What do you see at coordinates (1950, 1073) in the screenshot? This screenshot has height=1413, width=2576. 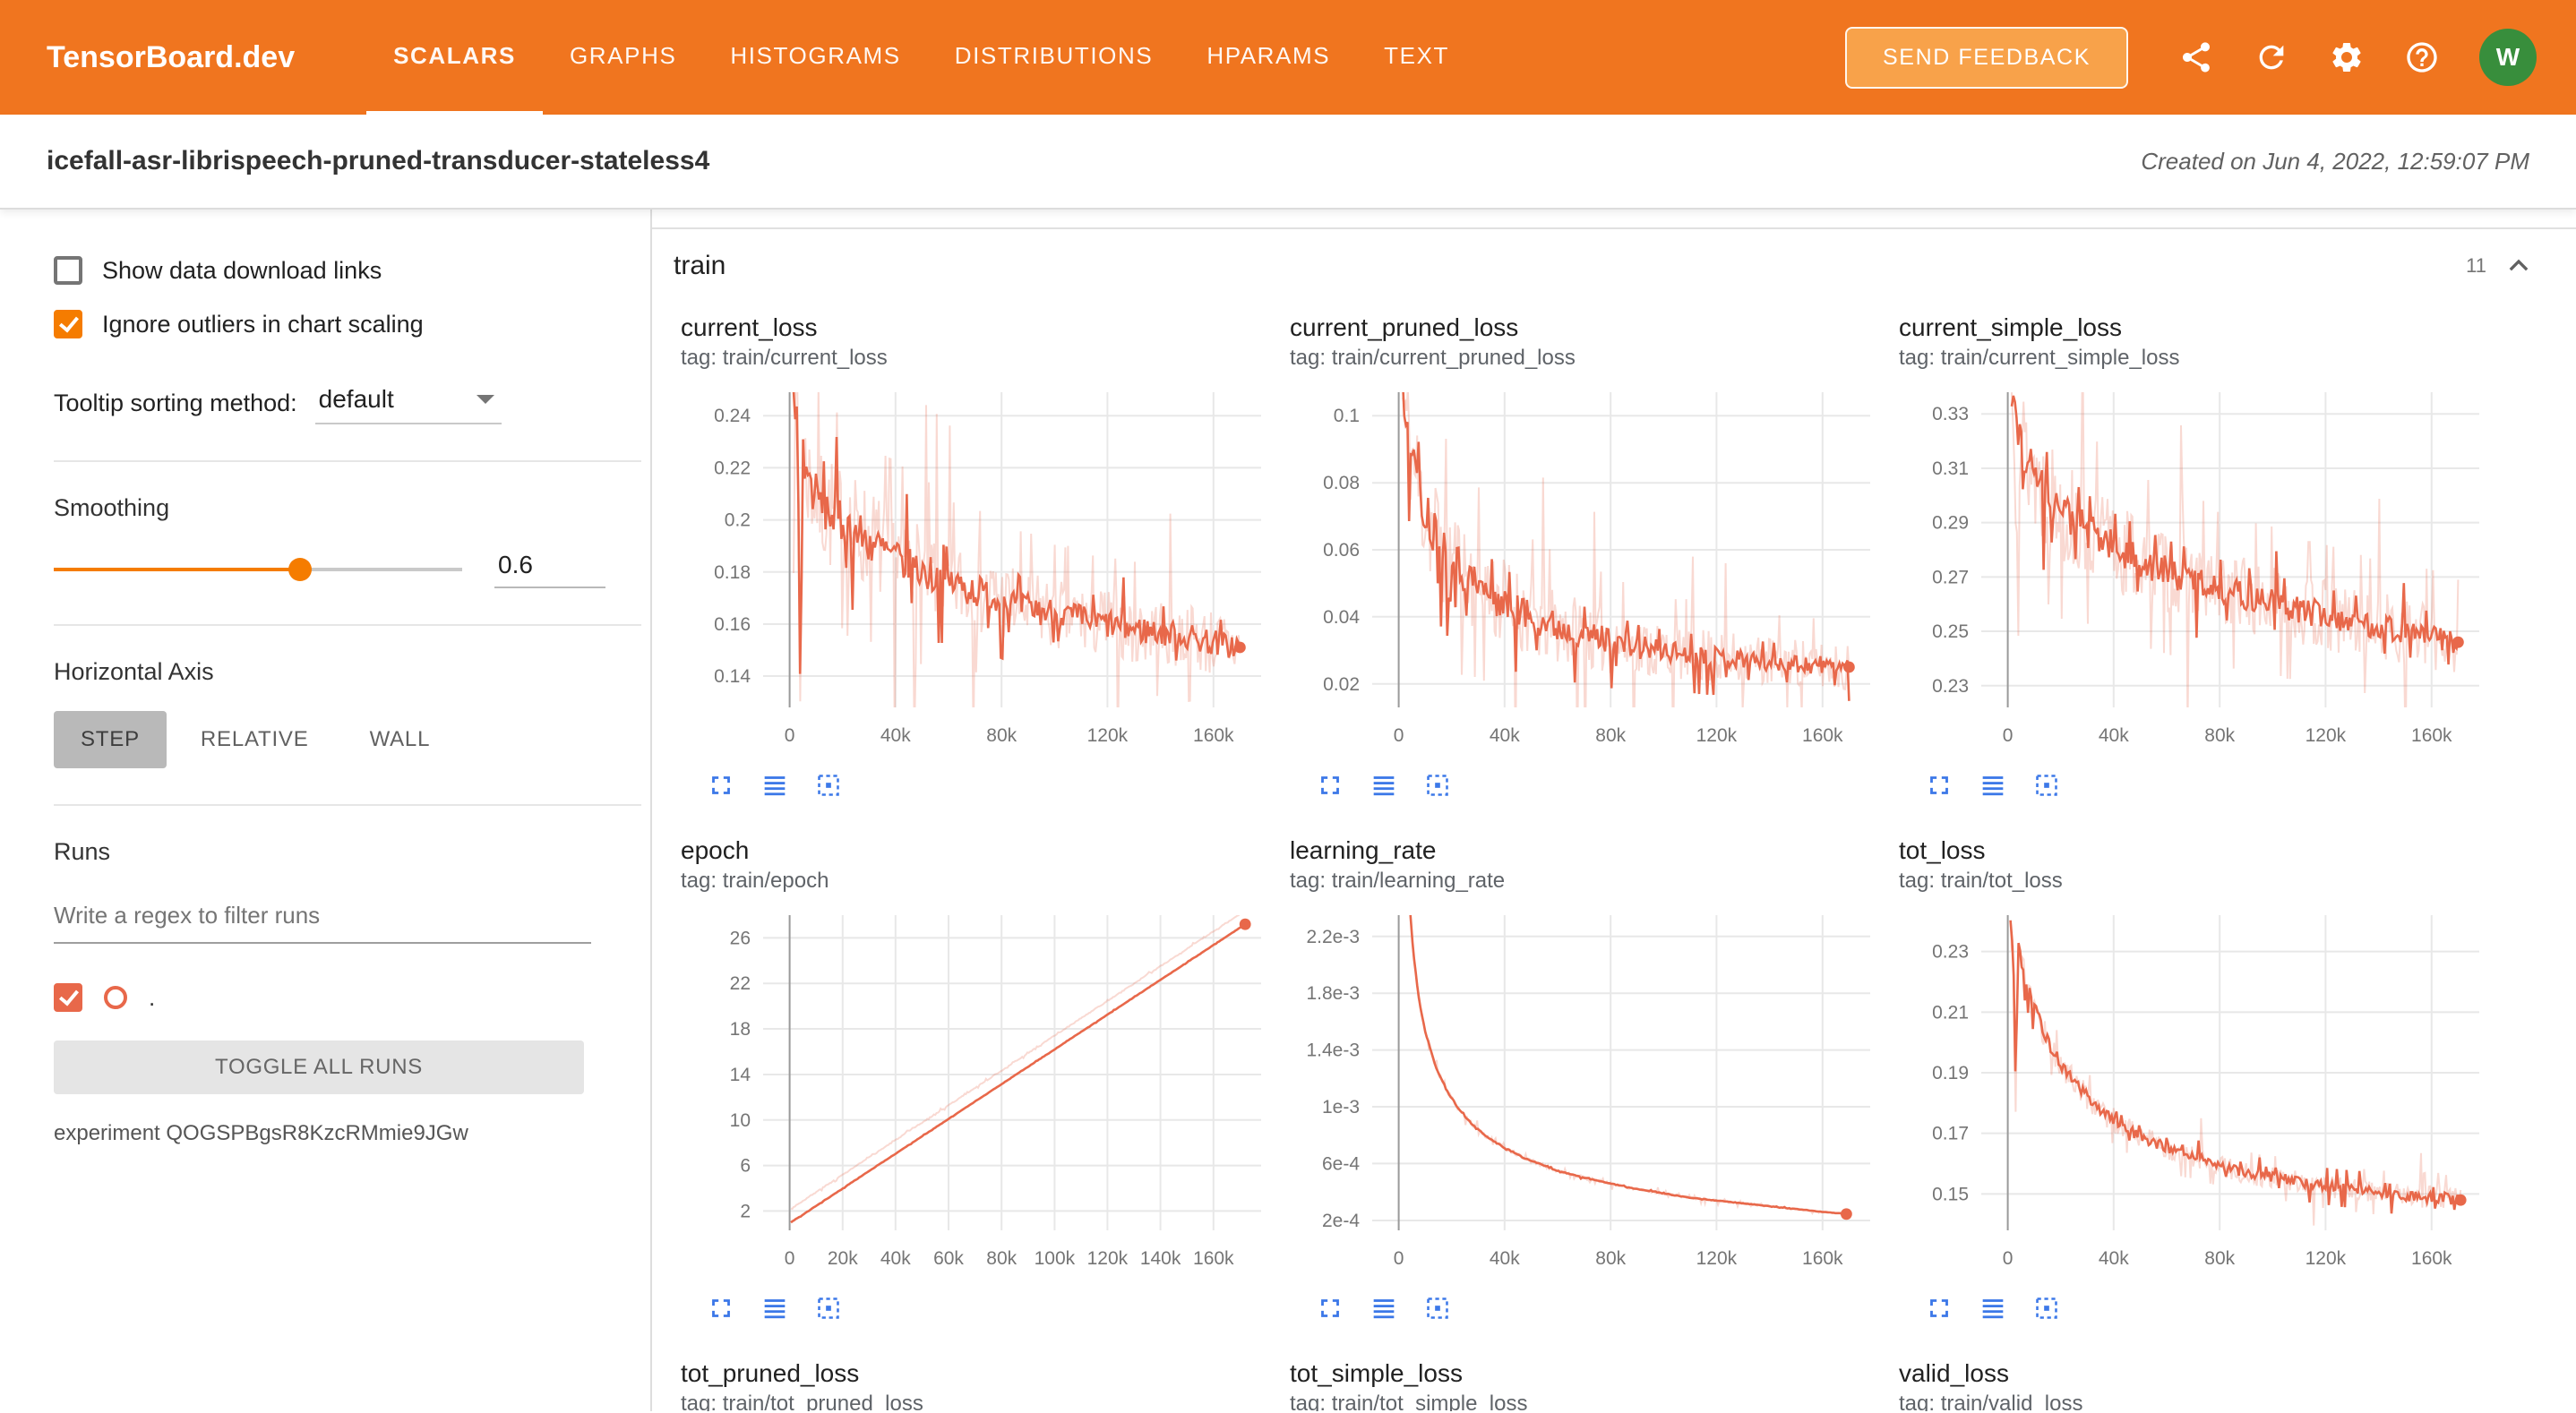 I see `svg-text: 0.19` at bounding box center [1950, 1073].